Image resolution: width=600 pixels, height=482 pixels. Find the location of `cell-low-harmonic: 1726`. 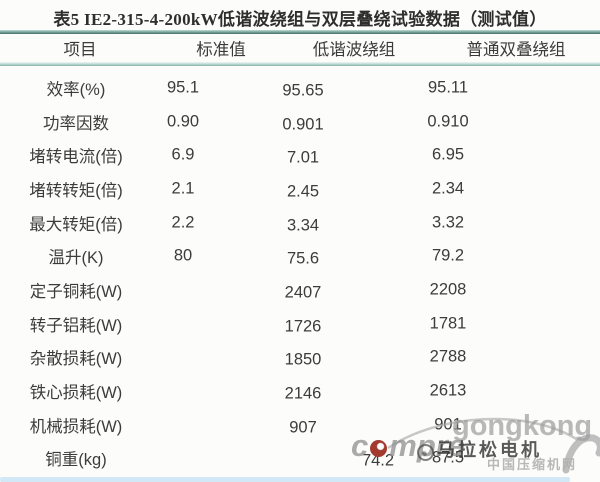

cell-low-harmonic: 1726 is located at coordinates (303, 326).